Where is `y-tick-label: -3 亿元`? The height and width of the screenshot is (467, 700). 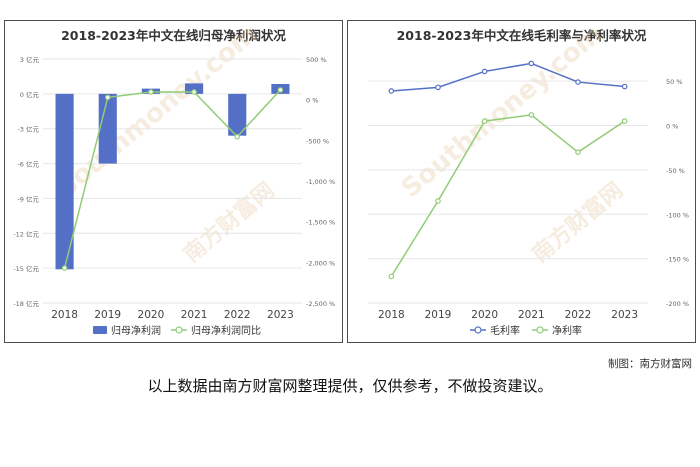 y-tick-label: -3 亿元 is located at coordinates (28, 129).